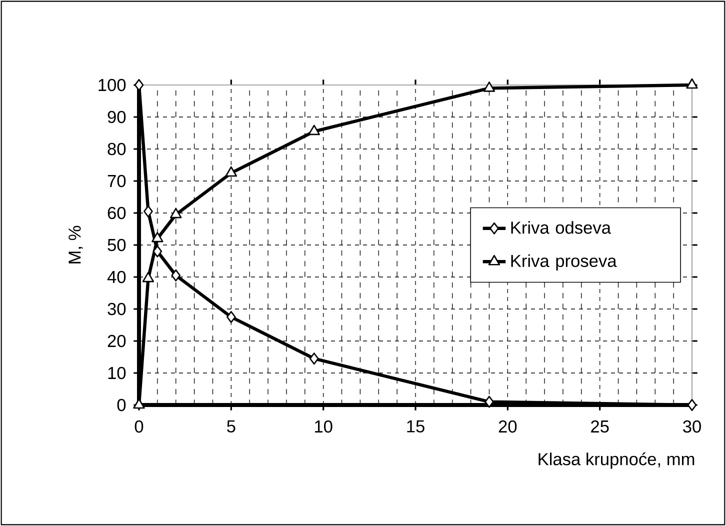 The image size is (726, 526). Describe the element at coordinates (139, 426) in the screenshot. I see `x-tick-label: 0` at that location.